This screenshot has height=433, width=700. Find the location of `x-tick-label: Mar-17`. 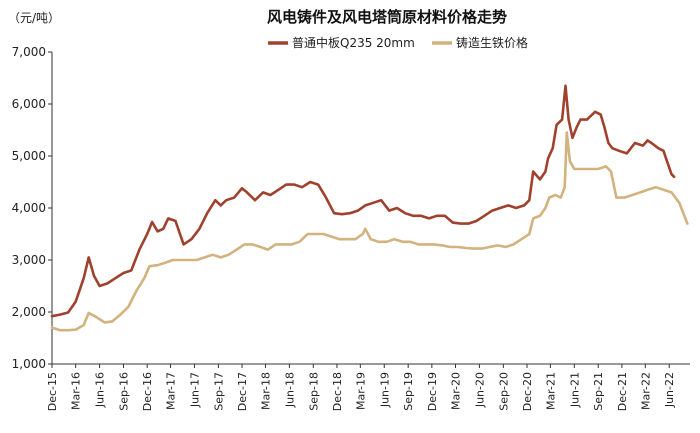

x-tick-label: Mar-17 is located at coordinates (171, 391).